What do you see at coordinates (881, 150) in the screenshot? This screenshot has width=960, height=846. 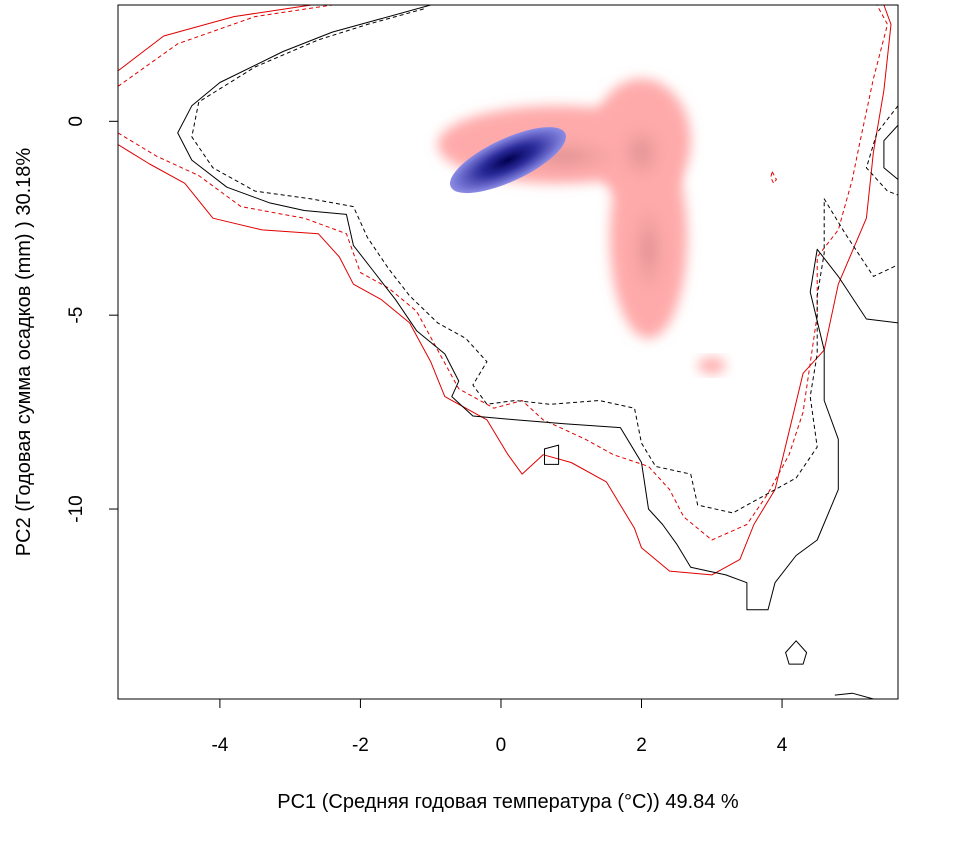 I see `contour-black-dashed` at bounding box center [881, 150].